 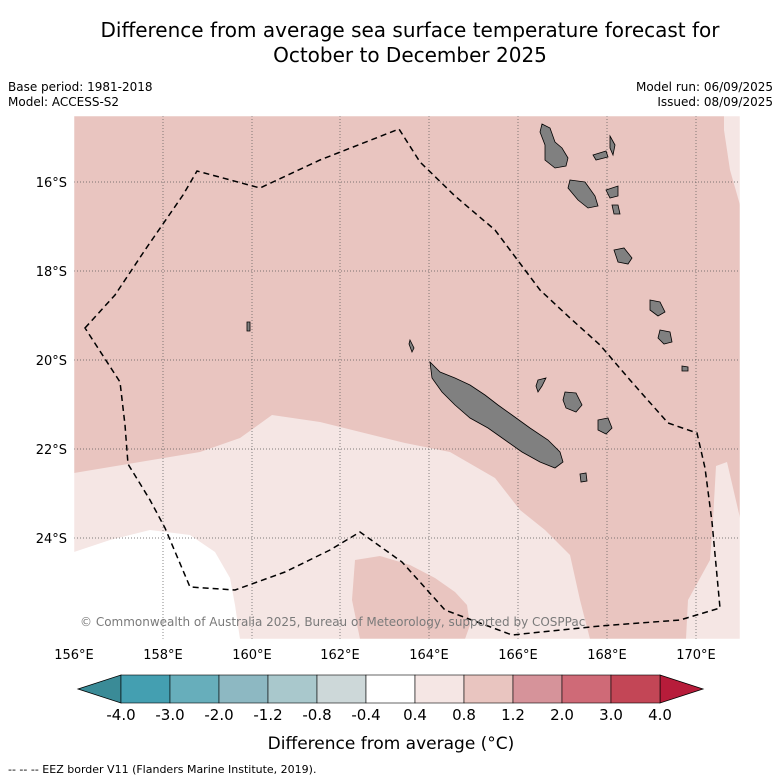 I want to click on lon-tick-170e: 170°E, so click(x=696, y=655).